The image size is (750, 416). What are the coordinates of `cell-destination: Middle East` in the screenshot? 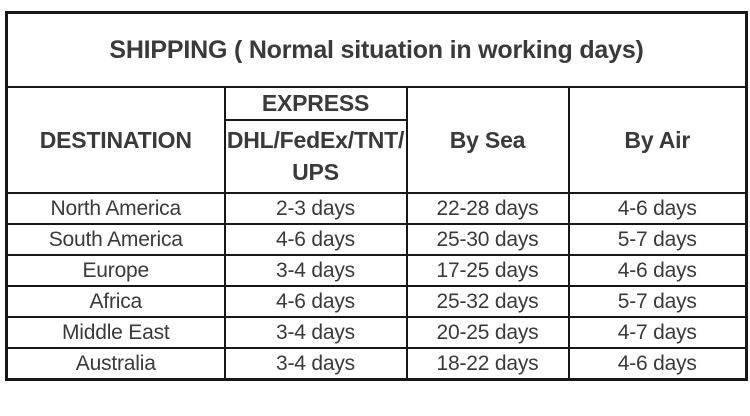 It's located at (115, 332).